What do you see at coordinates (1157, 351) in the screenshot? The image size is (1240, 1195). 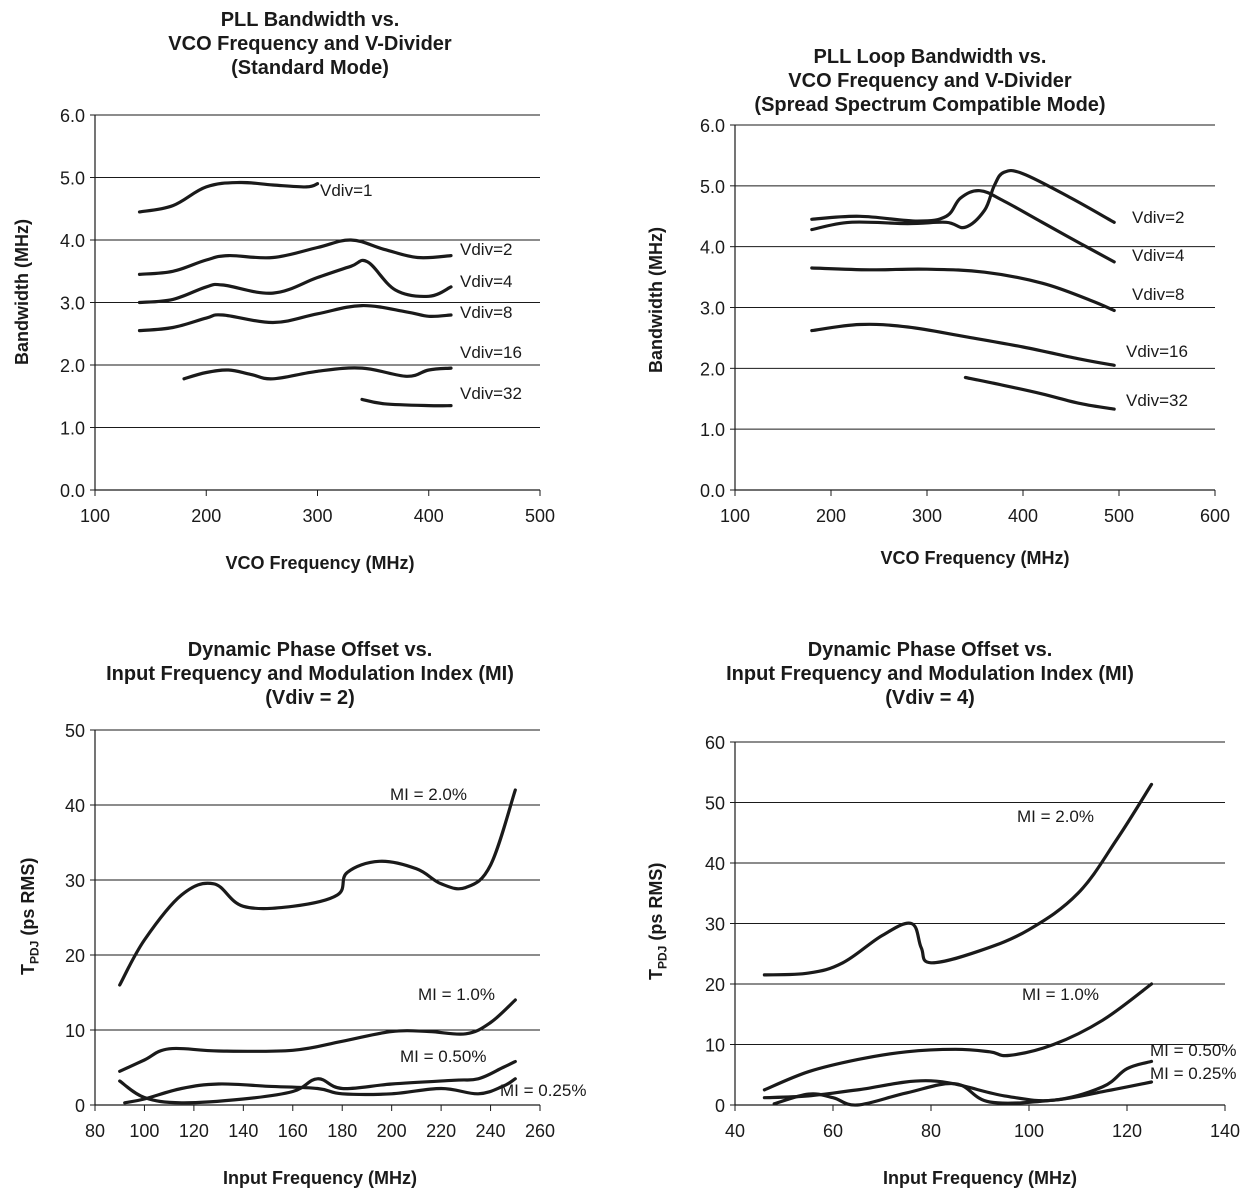 I see `series-label-4: Vdiv=16` at bounding box center [1157, 351].